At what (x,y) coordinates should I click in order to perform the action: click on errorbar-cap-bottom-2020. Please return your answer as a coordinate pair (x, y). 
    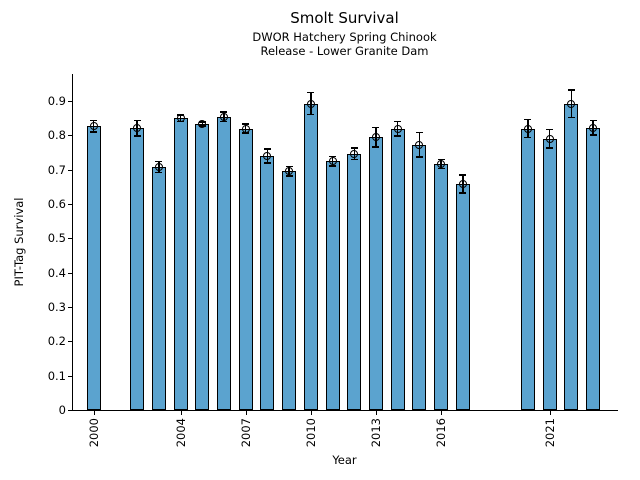
    Looking at the image, I should click on (528, 137).